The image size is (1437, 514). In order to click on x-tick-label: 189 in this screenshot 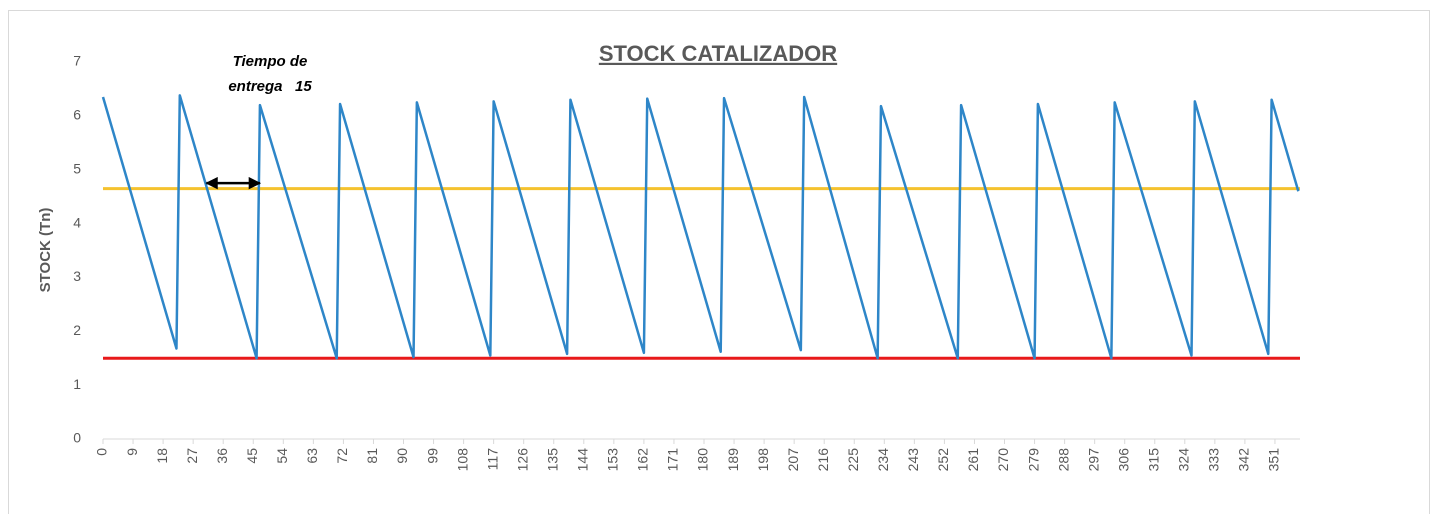, I will do `click(733, 460)`.